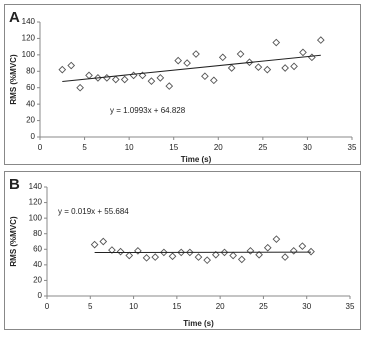  I want to click on panel-label: B, so click(14, 184).